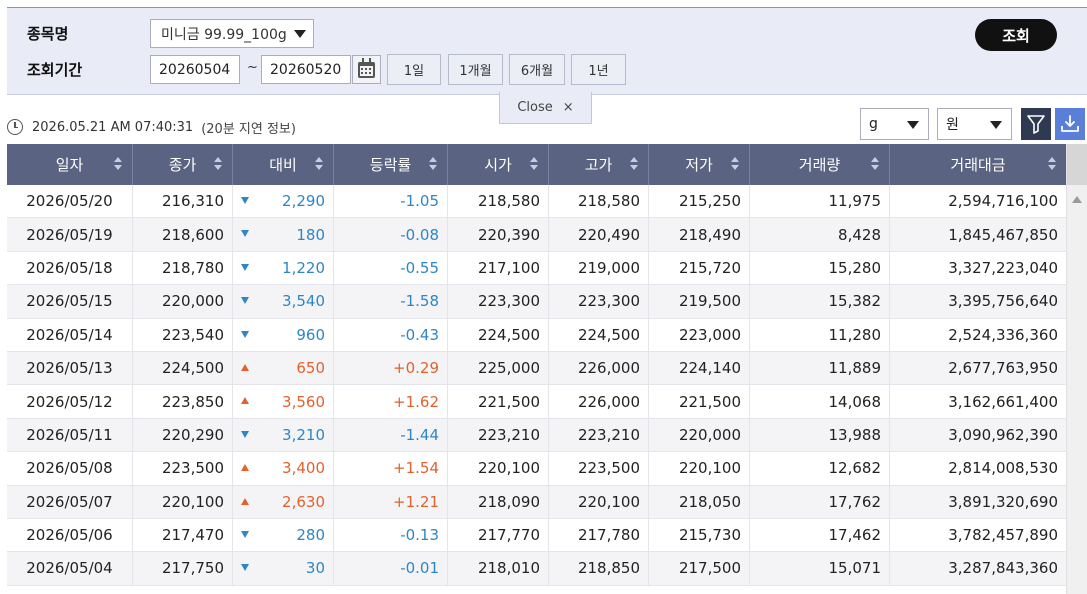  I want to click on cell-rate: -0.01, so click(391, 568).